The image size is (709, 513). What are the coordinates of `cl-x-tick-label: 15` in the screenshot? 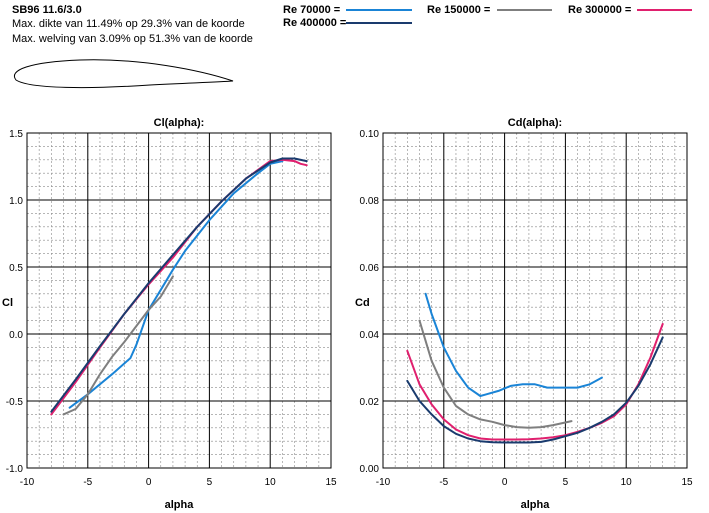 It's located at (331, 482).